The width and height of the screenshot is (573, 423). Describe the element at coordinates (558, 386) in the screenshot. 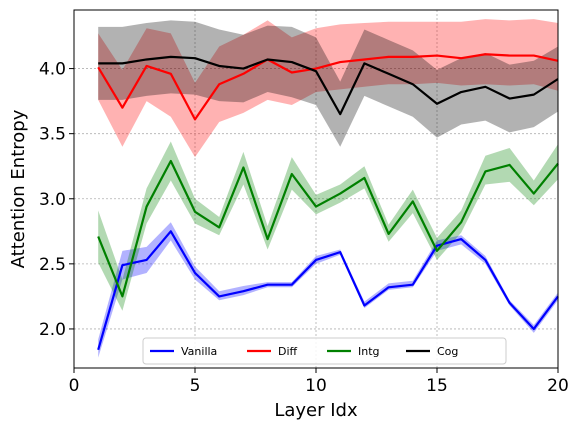

I see `x-tick-label: 20` at that location.